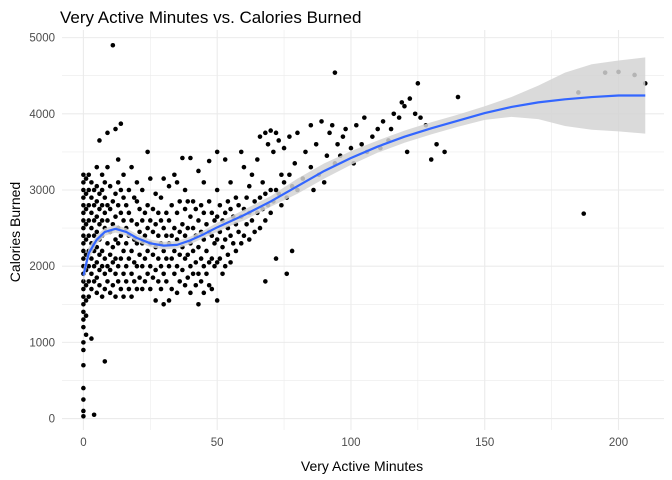 The width and height of the screenshot is (672, 480). What do you see at coordinates (42, 115) in the screenshot?
I see `y-tick-label: 4000` at bounding box center [42, 115].